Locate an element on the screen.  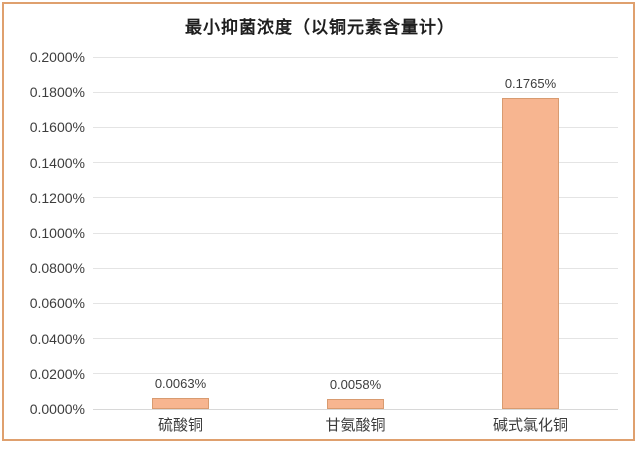
y-axis-tick-label: 0.2000% is located at coordinates (57, 57).